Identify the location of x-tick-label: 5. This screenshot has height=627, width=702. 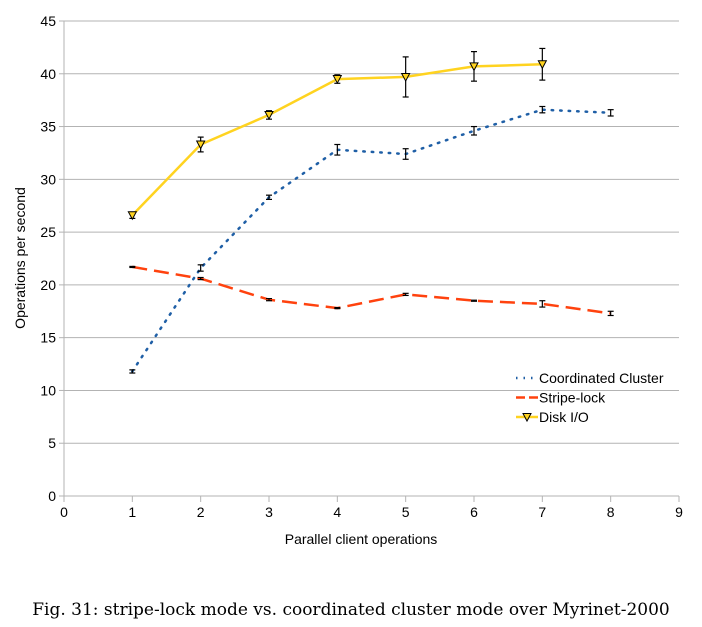
(406, 512).